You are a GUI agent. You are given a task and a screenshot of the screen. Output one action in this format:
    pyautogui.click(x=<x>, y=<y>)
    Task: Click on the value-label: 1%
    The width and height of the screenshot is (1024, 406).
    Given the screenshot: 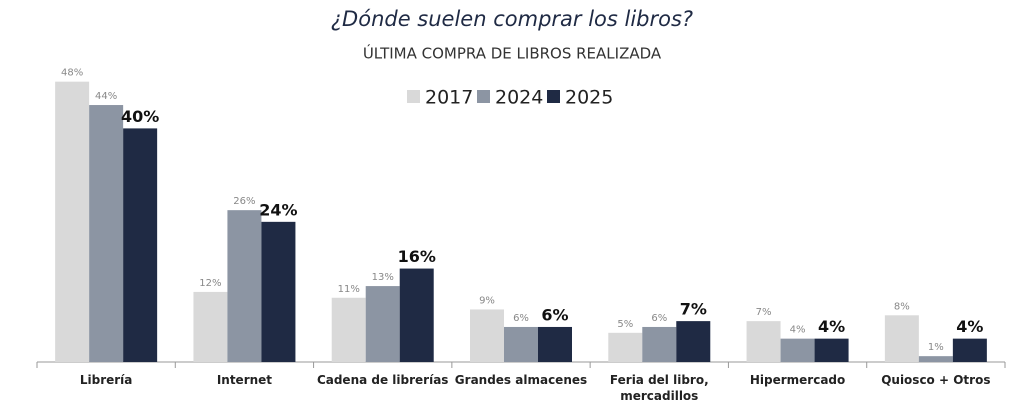 What is the action you would take?
    pyautogui.click(x=936, y=347)
    